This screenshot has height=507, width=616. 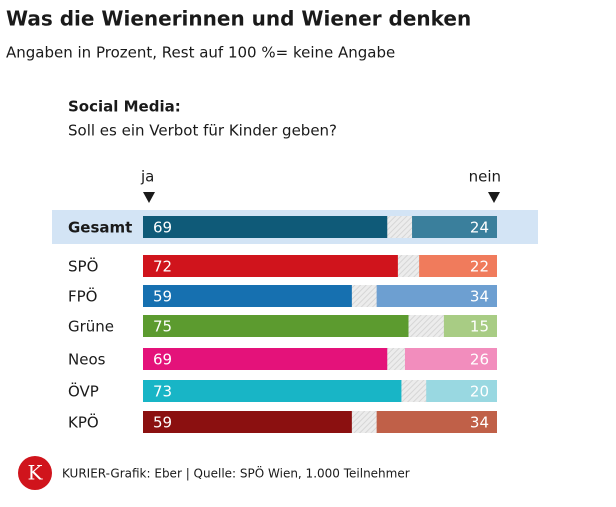 I want to click on value-label: 73, so click(x=162, y=392).